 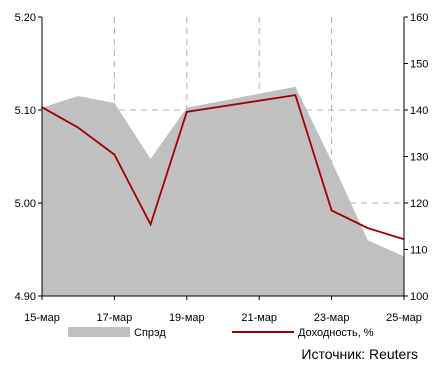 What do you see at coordinates (419, 111) in the screenshot?
I see `right-axis-tick-label: 140` at bounding box center [419, 111].